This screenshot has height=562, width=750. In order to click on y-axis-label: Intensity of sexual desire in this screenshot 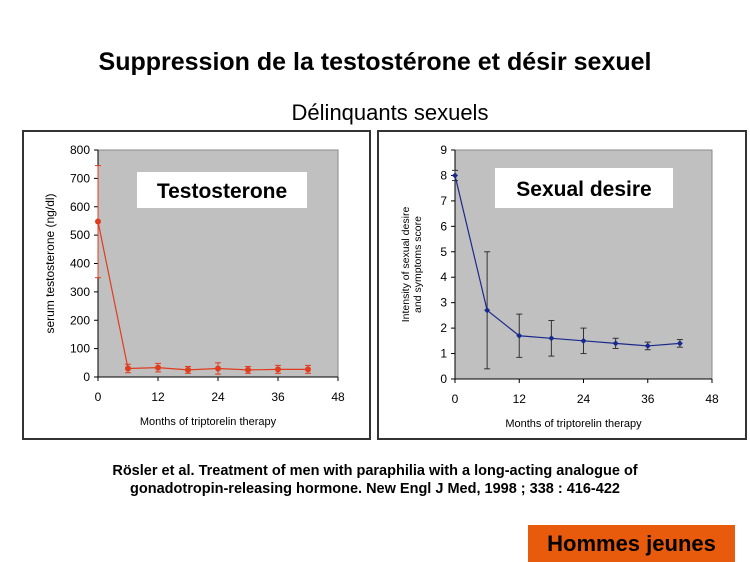, I will do `click(406, 265)`.